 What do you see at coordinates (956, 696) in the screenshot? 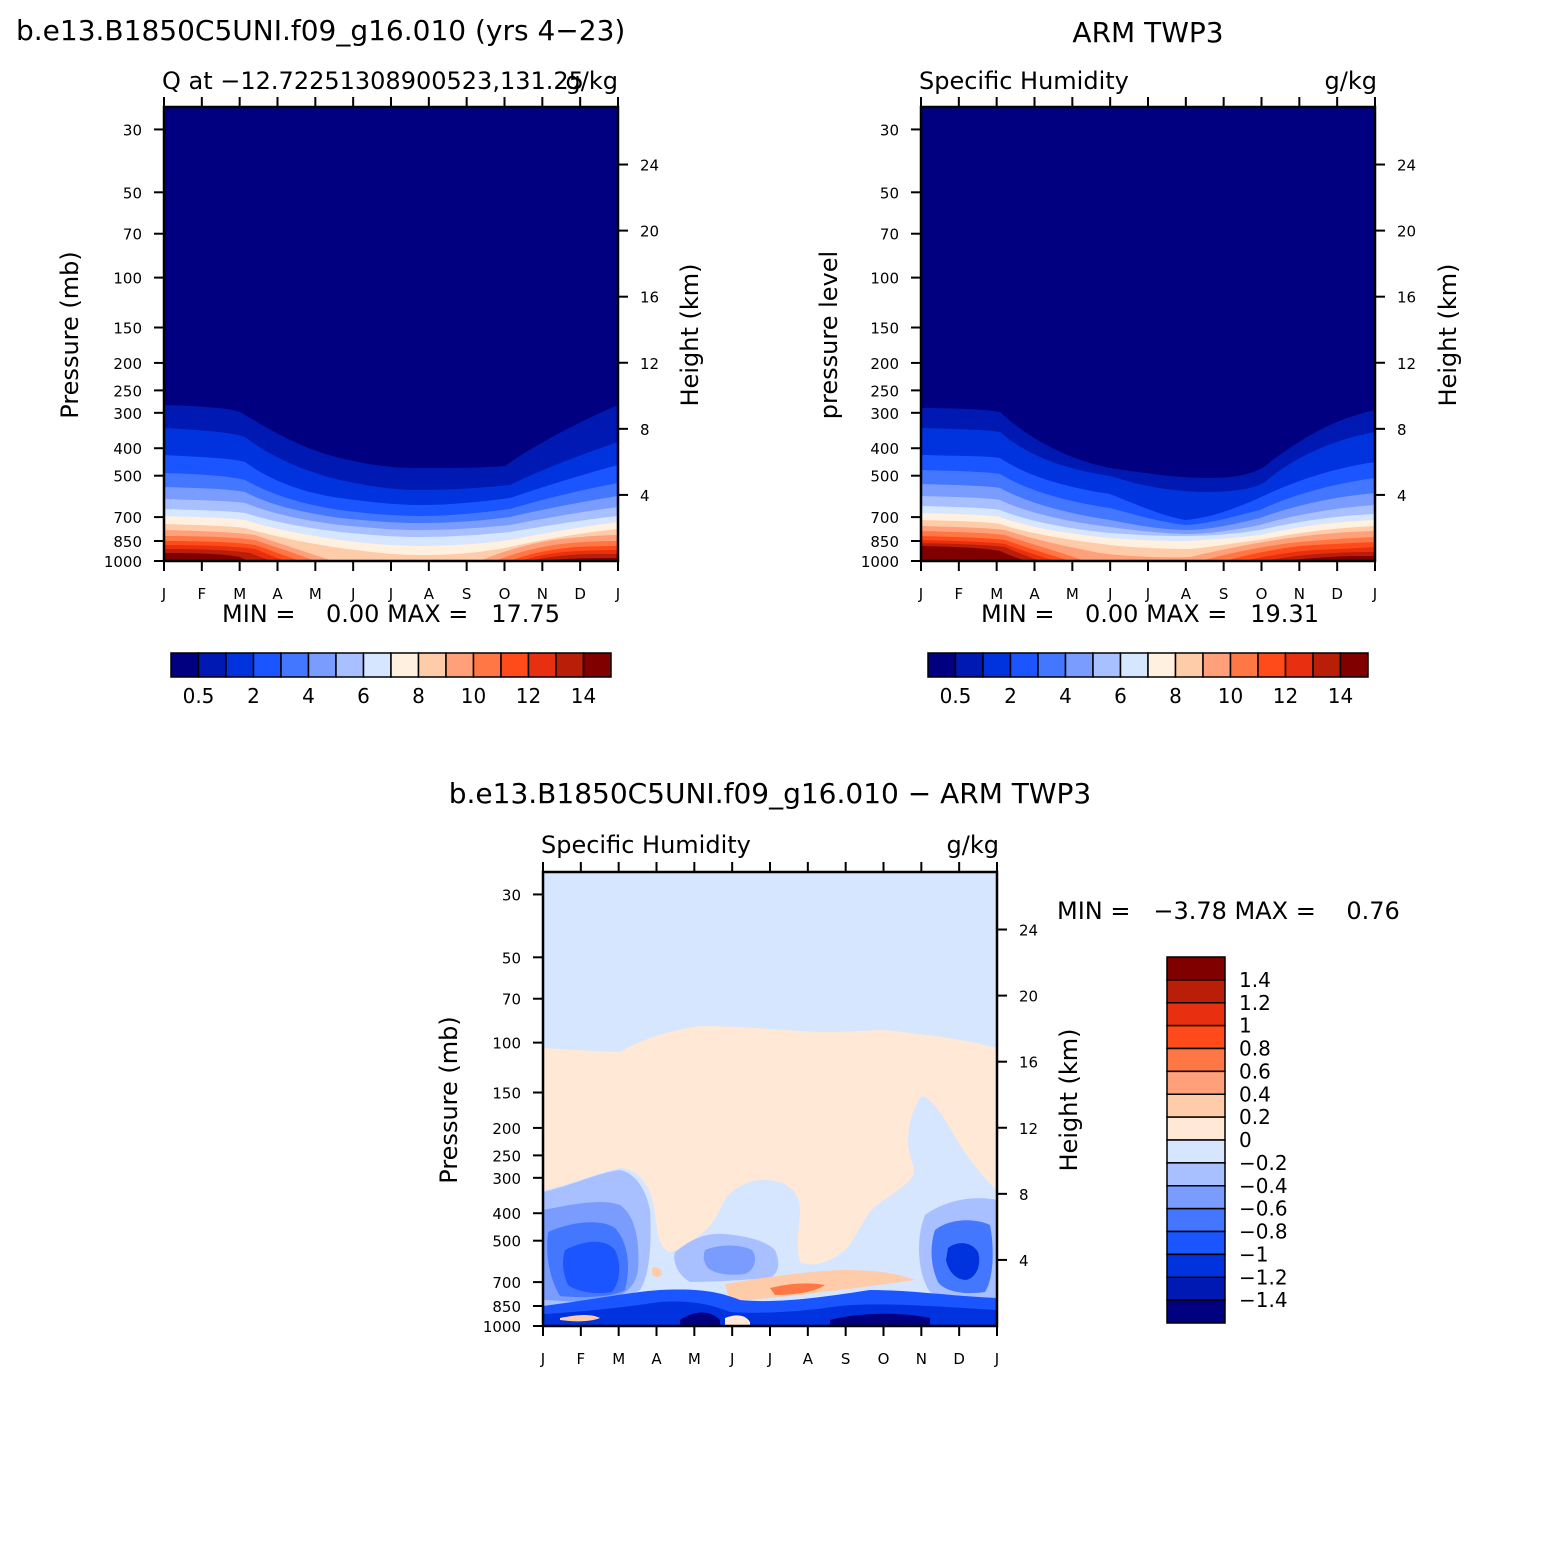
I see `colorbar-label: 0.5` at bounding box center [956, 696].